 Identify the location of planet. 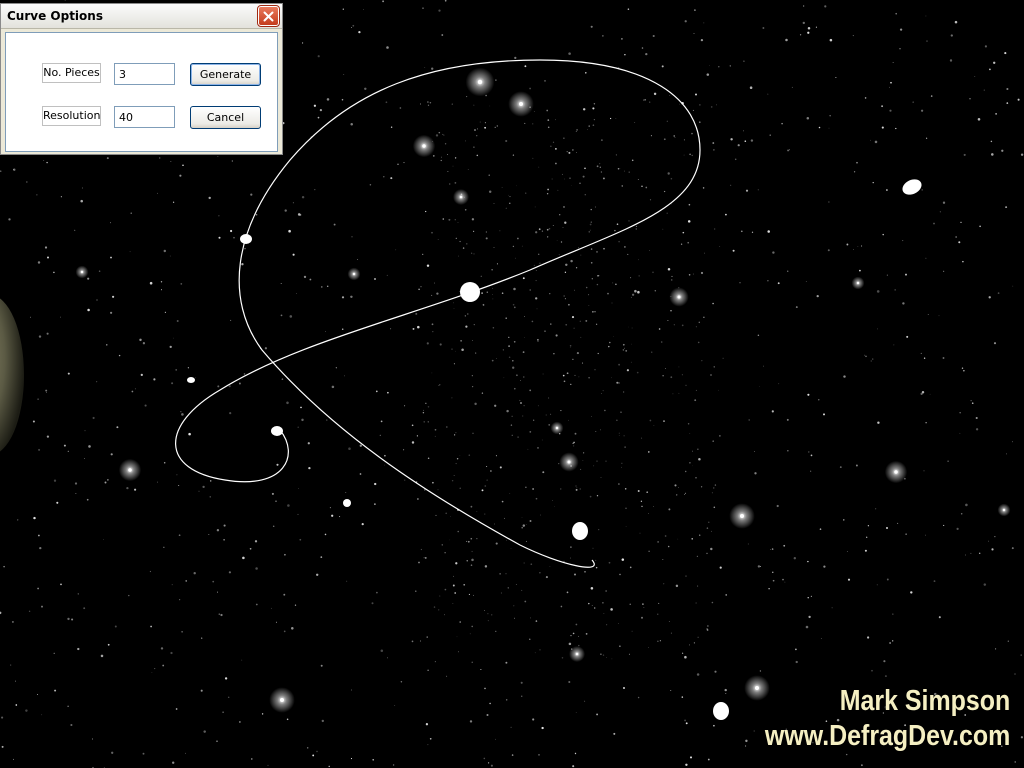
(12, 375).